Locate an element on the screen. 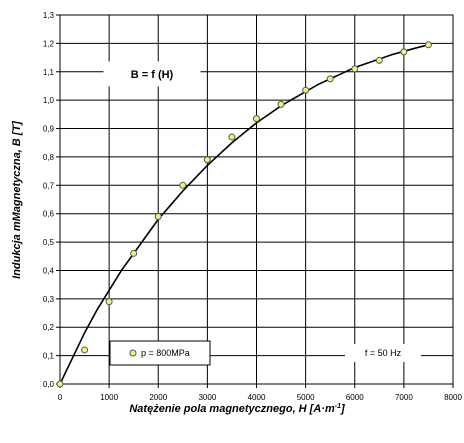 This screenshot has width=464, height=443. y-tick-label: 1,0 is located at coordinates (49, 100).